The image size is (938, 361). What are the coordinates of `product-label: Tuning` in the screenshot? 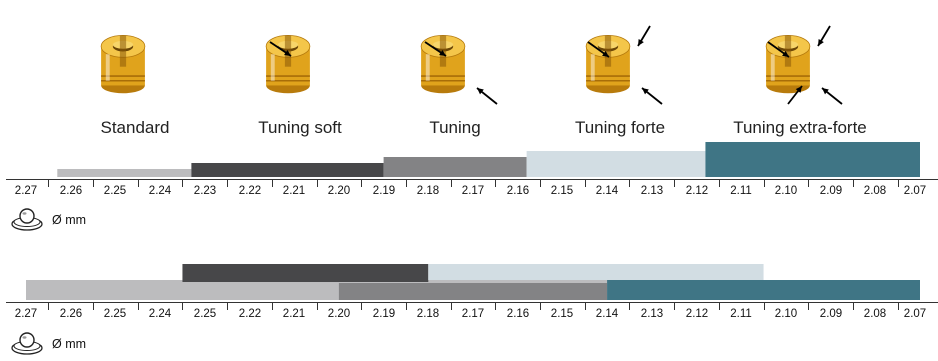 It's located at (455, 127).